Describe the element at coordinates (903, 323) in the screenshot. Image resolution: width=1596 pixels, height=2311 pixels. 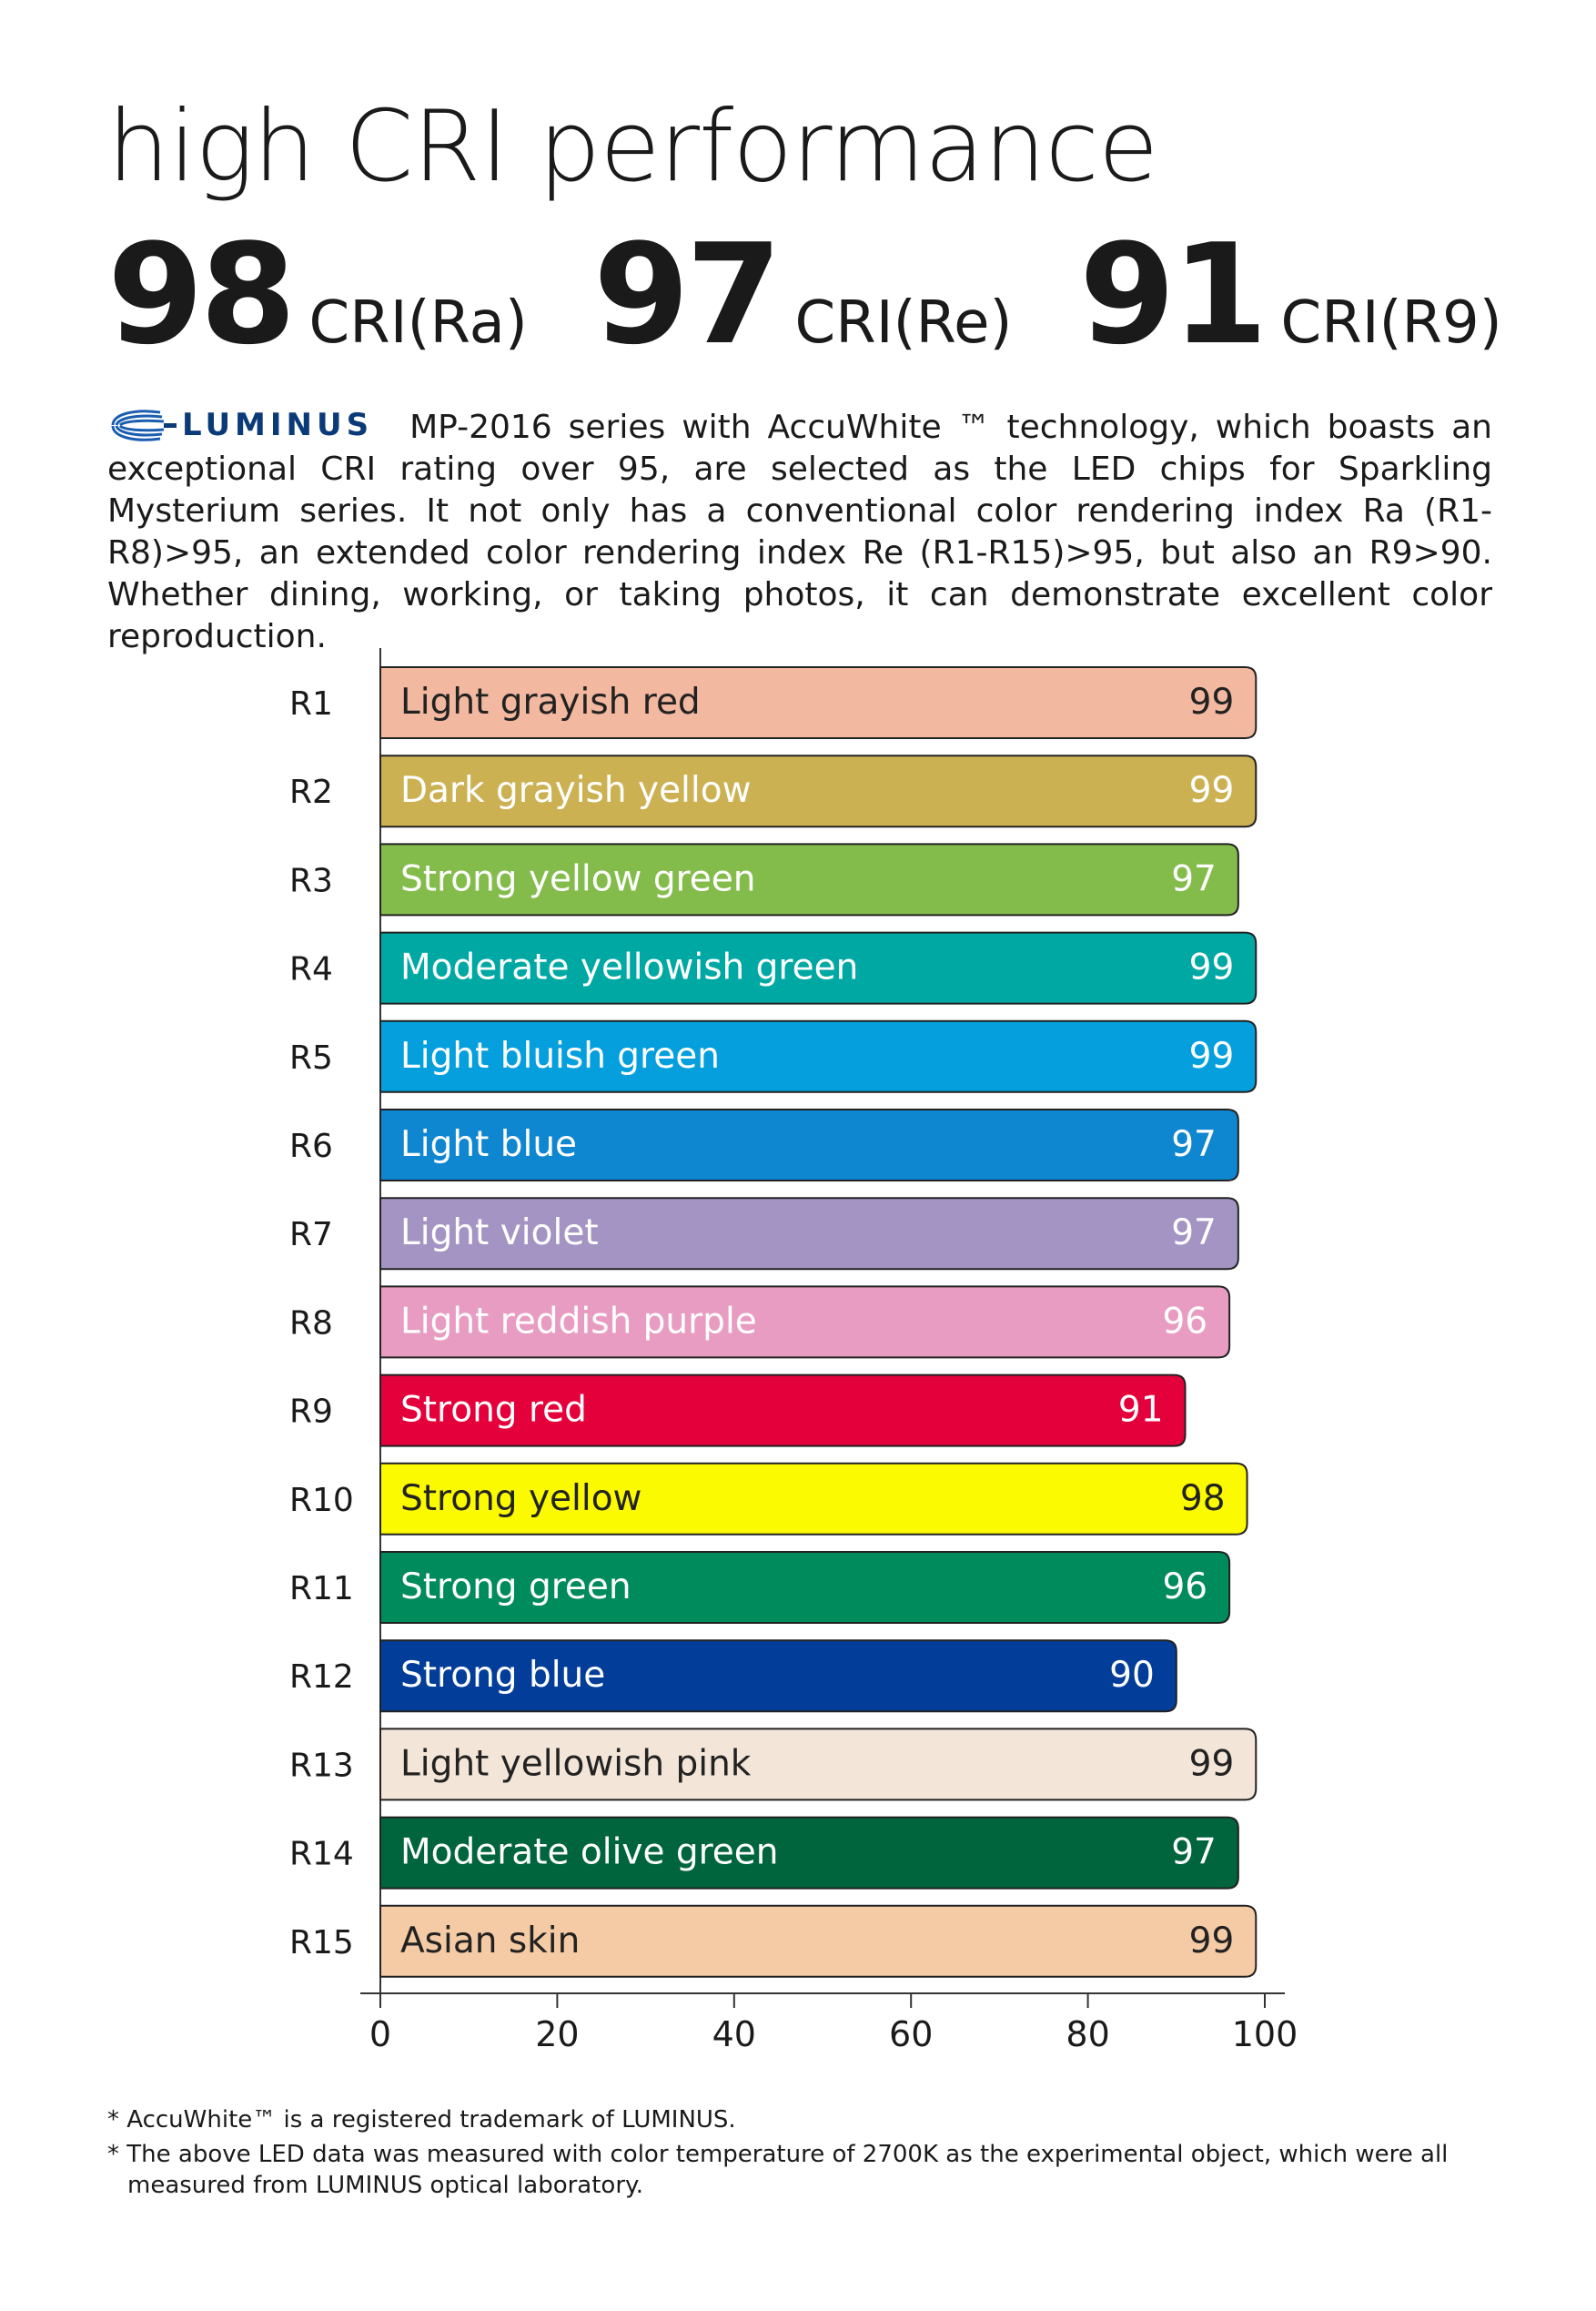
I see `stat-label: CRI(Re)` at that location.